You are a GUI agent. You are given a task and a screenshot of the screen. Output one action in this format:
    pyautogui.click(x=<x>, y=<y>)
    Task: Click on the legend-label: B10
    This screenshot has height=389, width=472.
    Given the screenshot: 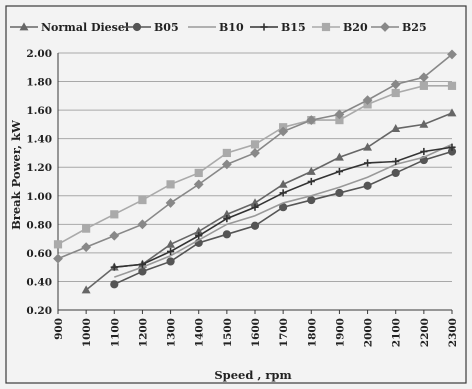 What is the action you would take?
    pyautogui.click(x=231, y=27)
    